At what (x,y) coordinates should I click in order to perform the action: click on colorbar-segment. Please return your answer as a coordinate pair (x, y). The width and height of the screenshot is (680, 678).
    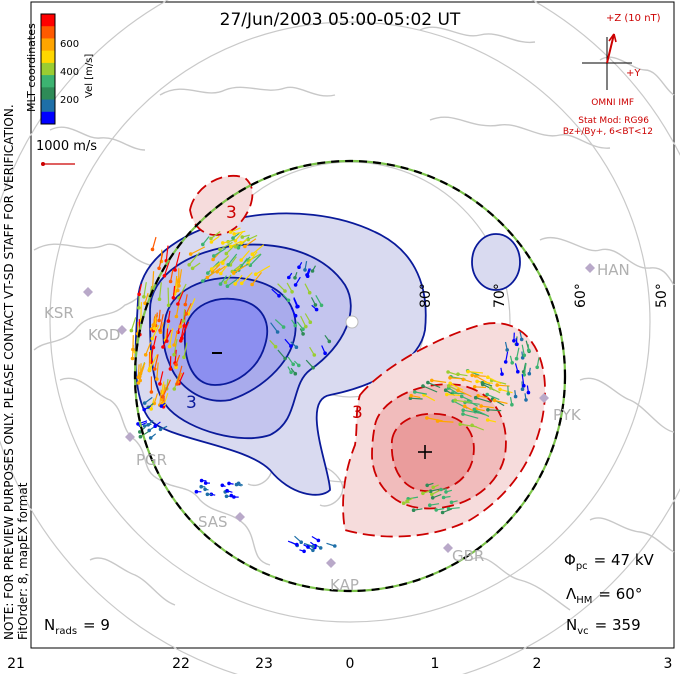
    Looking at the image, I should click on (48, 69).